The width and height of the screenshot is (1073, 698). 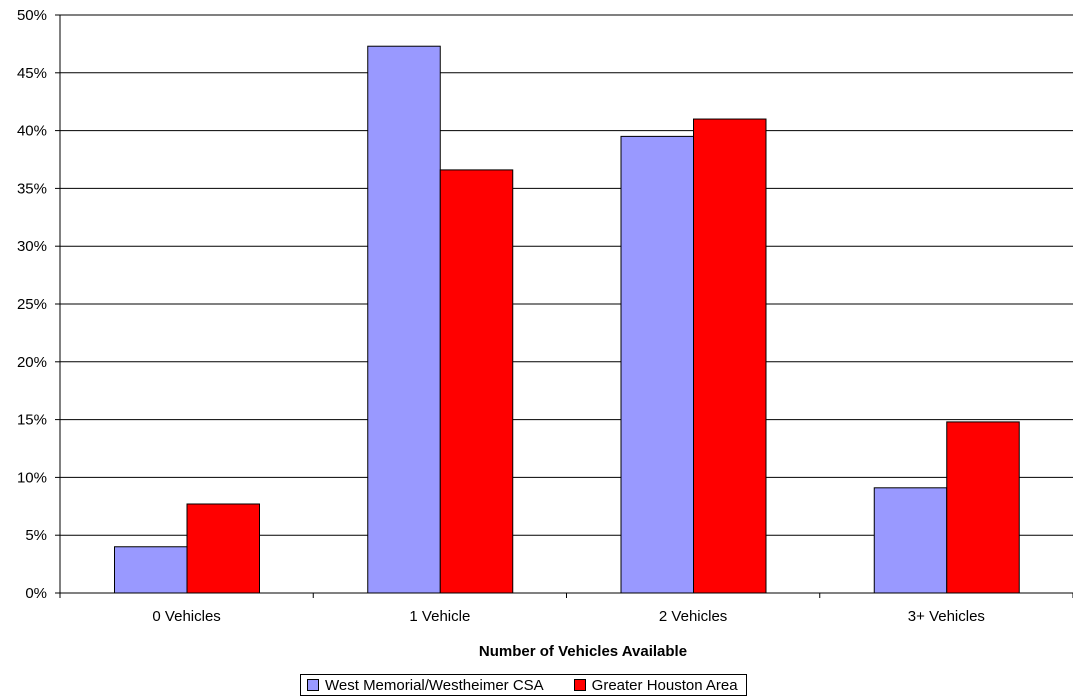 What do you see at coordinates (32, 73) in the screenshot?
I see `y-tick-label: 45%` at bounding box center [32, 73].